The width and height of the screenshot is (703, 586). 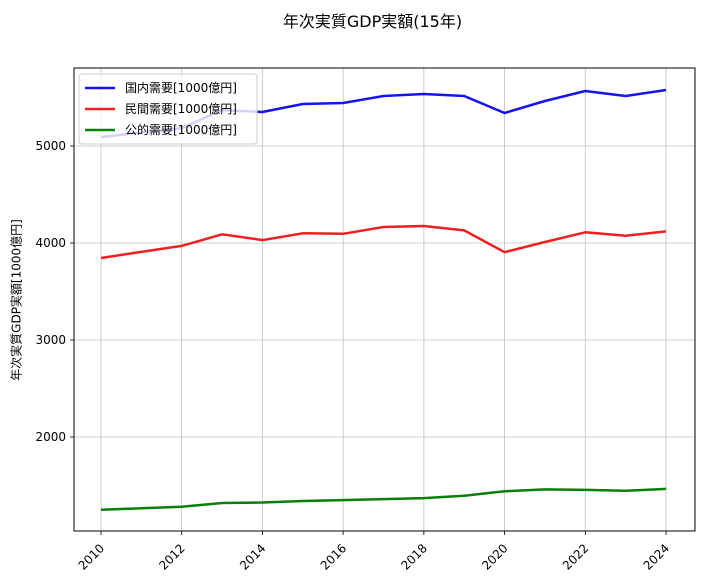 I want to click on legend-box, so click(x=168, y=109).